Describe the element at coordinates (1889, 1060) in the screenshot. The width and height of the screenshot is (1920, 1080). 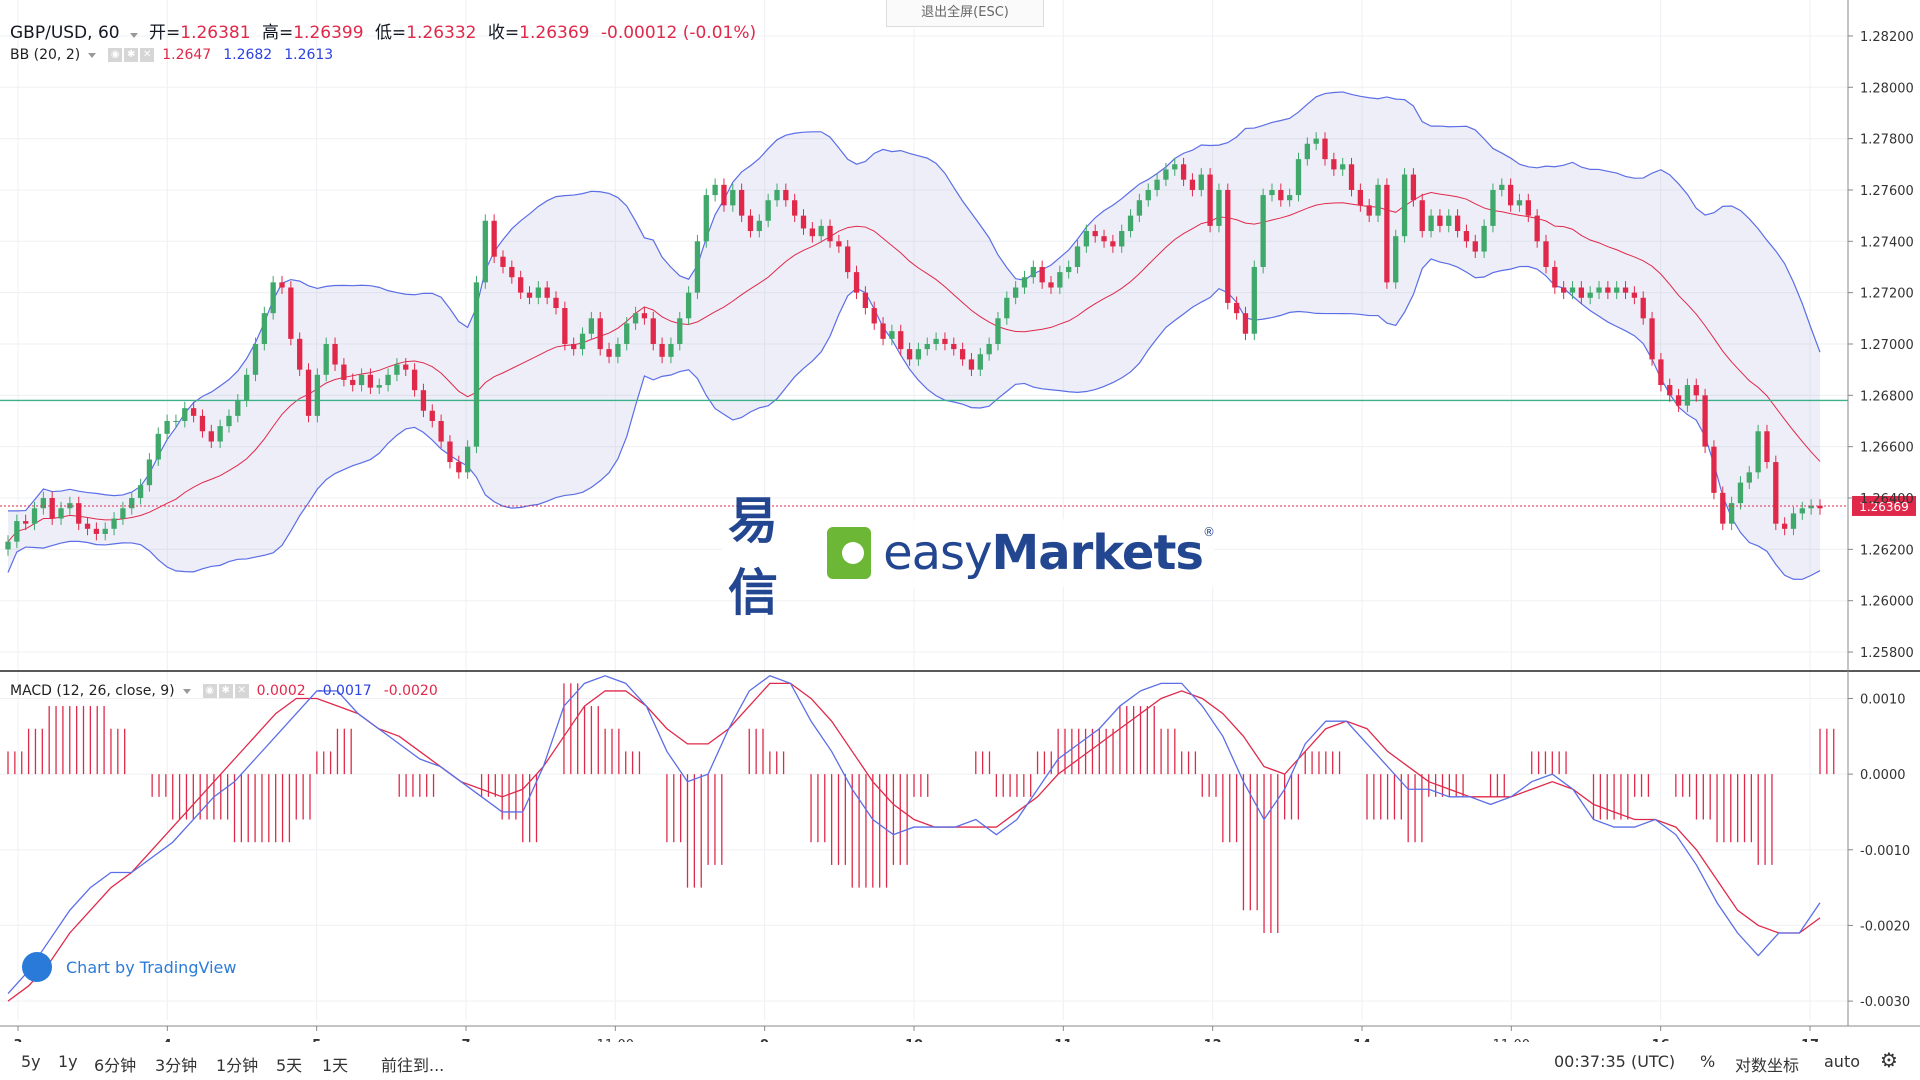
I see `settings-gear-icon: ⚙` at that location.